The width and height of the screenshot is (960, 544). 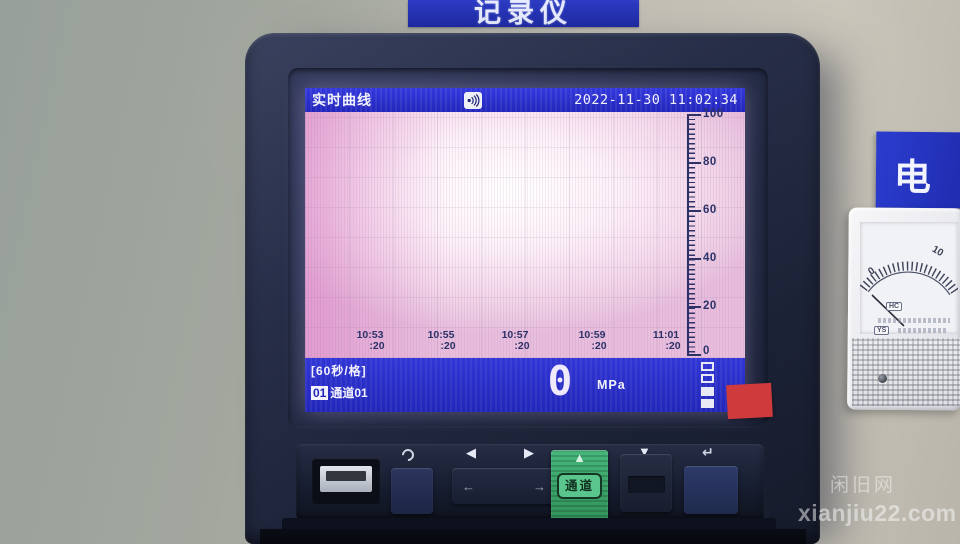 I want to click on screen-datetime: 2022-11-30 11:02:34, so click(x=656, y=100).